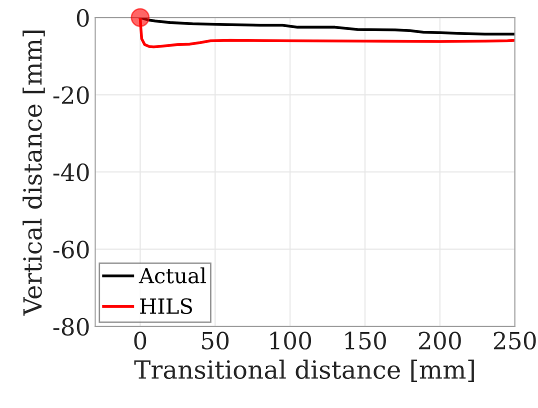 Image resolution: width=538 pixels, height=408 pixels. I want to click on y-axis-title: Vertical distance [mm], so click(33, 173).